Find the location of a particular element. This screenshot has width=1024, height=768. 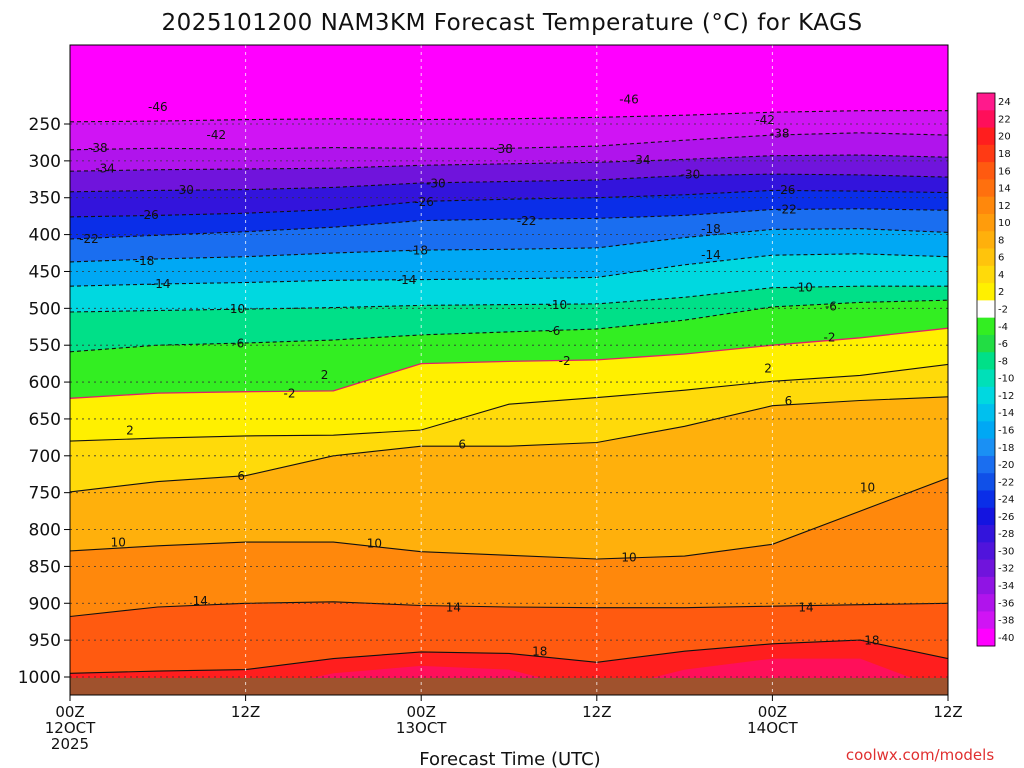

colorbar-label: -28 is located at coordinates (1006, 534).